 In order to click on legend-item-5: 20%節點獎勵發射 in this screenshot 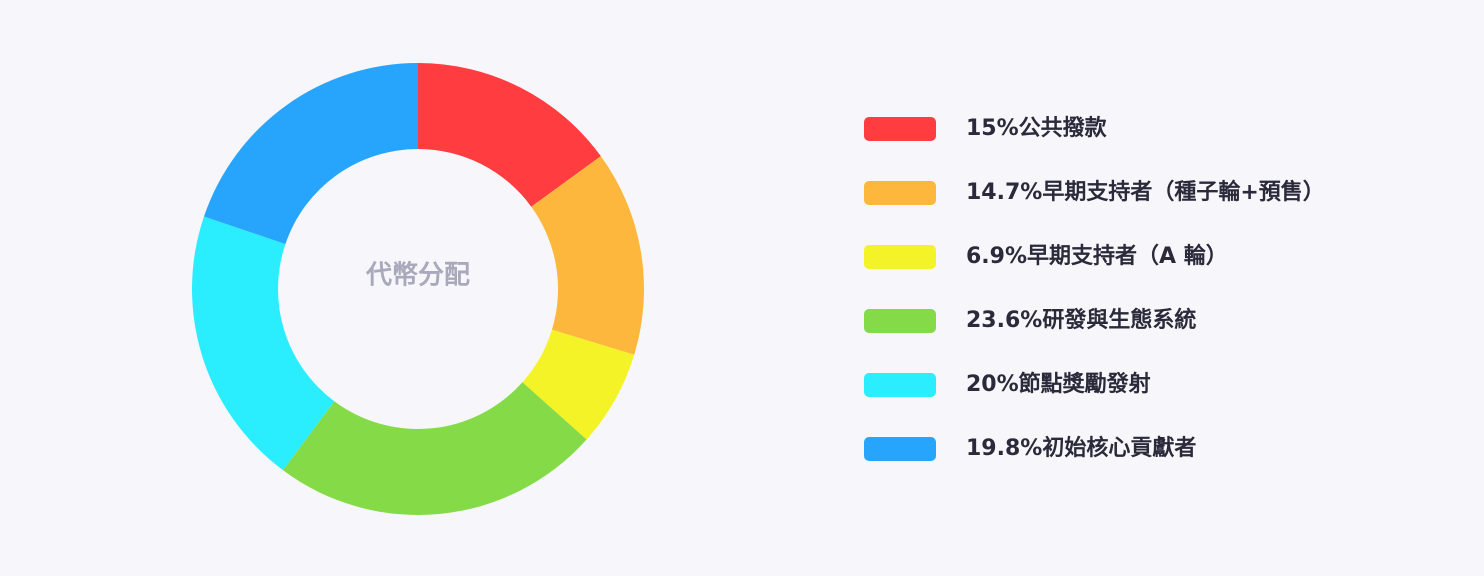, I will do `click(1164, 400)`.